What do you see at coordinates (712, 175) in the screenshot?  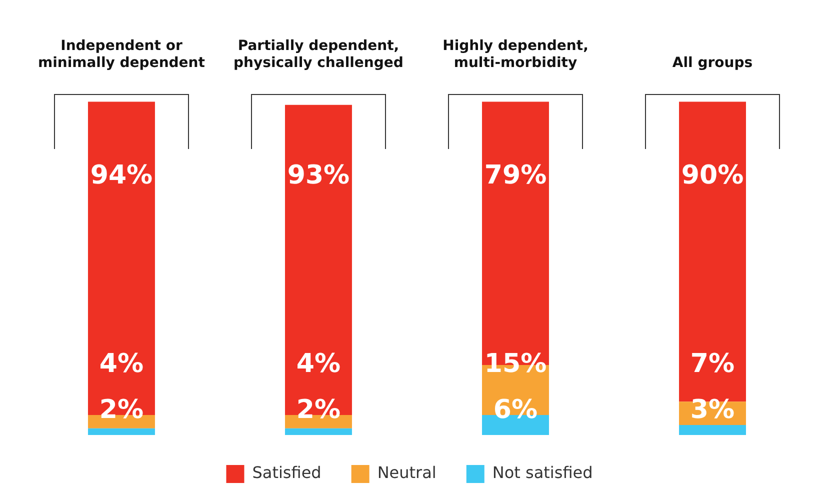 I see `data-label: 90%` at bounding box center [712, 175].